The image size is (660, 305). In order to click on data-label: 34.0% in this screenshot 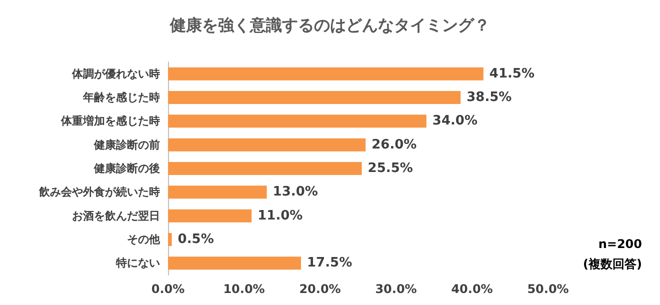, I will do `click(455, 121)`.